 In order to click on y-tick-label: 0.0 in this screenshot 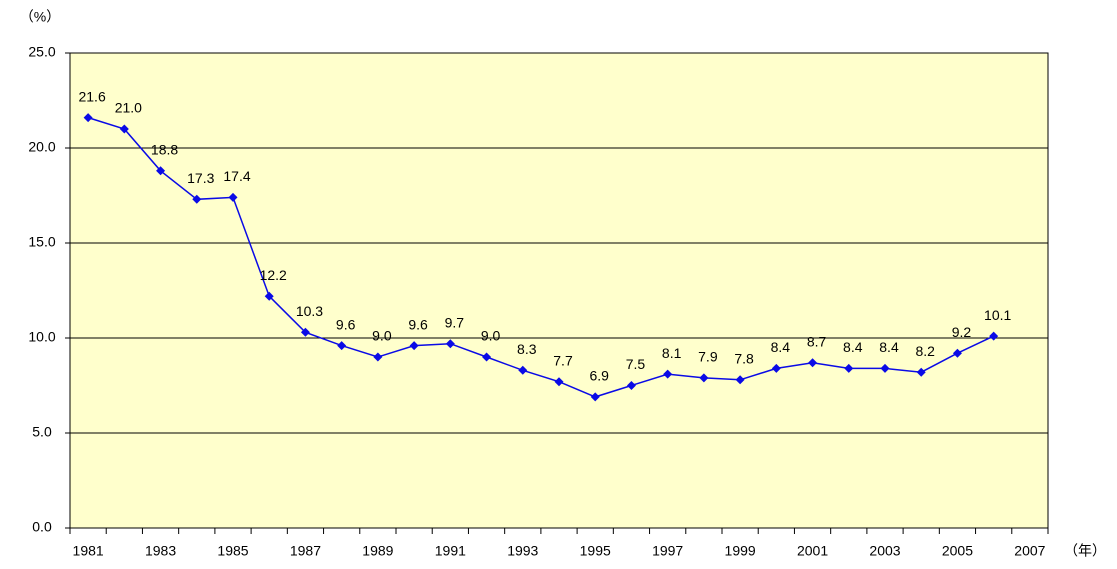, I will do `click(42, 527)`.